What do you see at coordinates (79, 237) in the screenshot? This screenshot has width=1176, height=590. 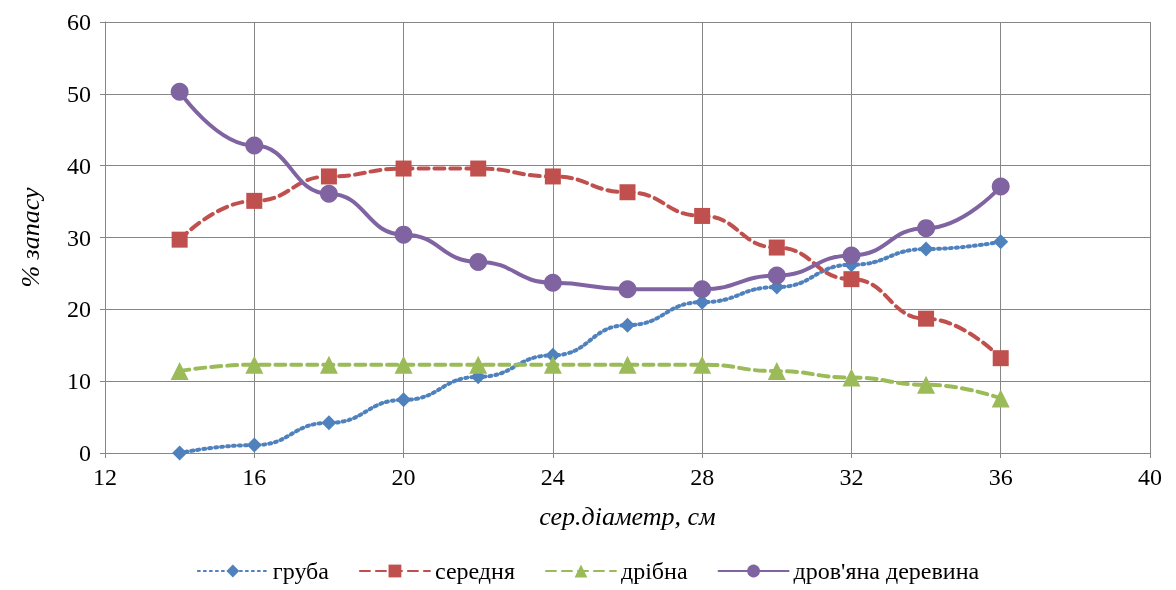 I see `y-tick-label: 30` at bounding box center [79, 237].